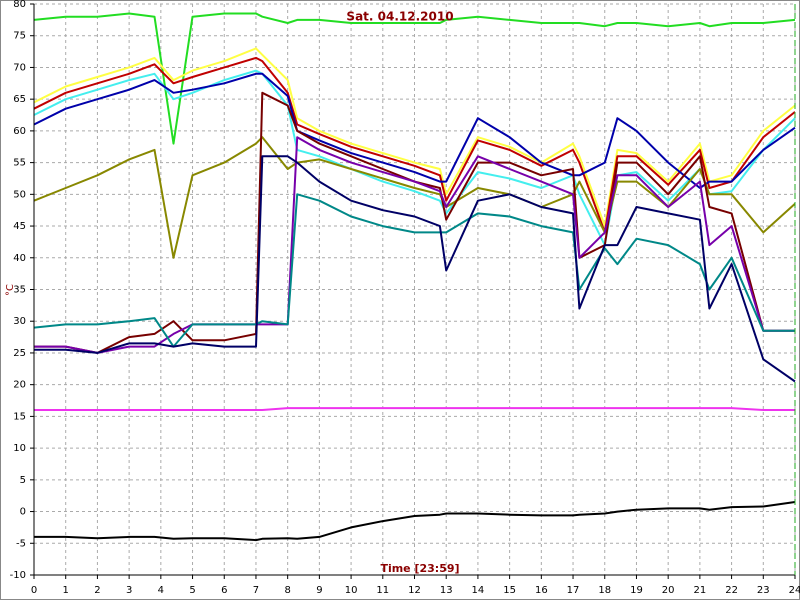 The height and width of the screenshot is (600, 800). Describe the element at coordinates (23, 480) in the screenshot. I see `y-tick-label: 5` at that location.